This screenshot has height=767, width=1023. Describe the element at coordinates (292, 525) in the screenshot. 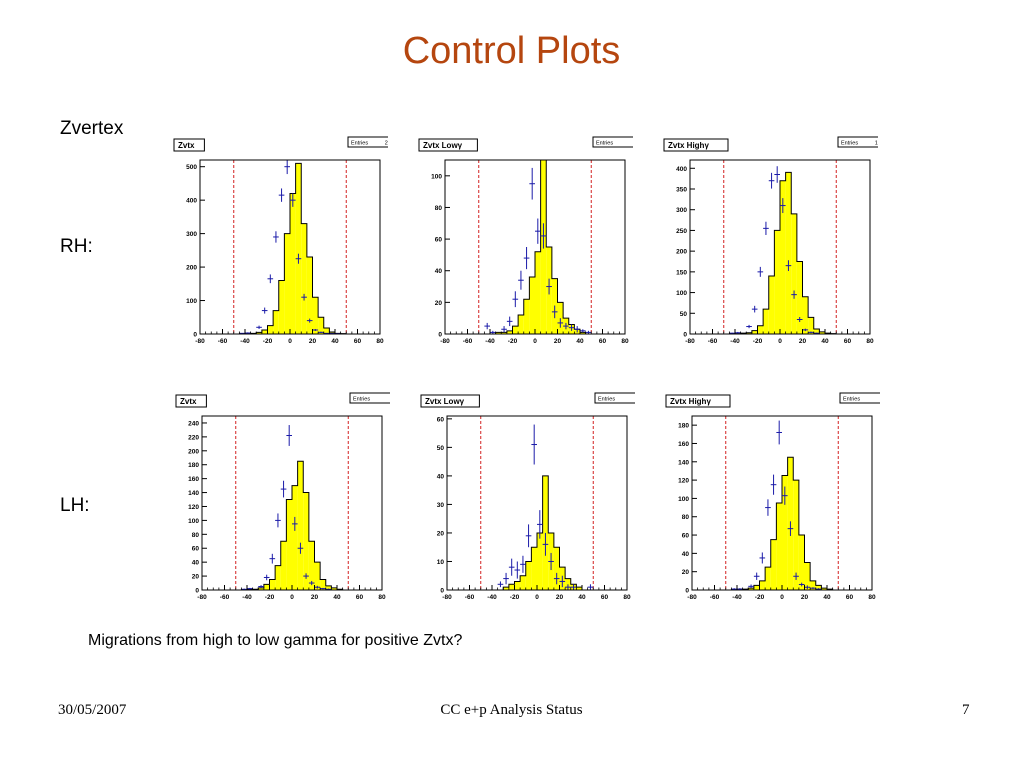

I see `histogram-outline` at that location.